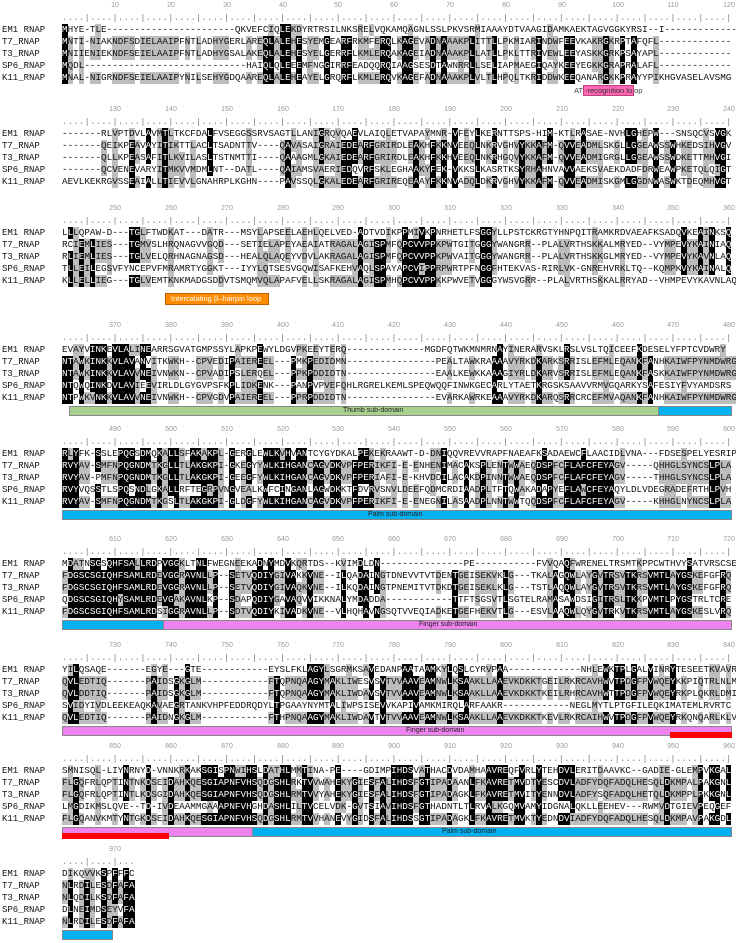  Describe the element at coordinates (368, 910) in the screenshot. I see `sequence-row-sp6: SP6_RNAP DLNEIMDSEYVFA` at that location.